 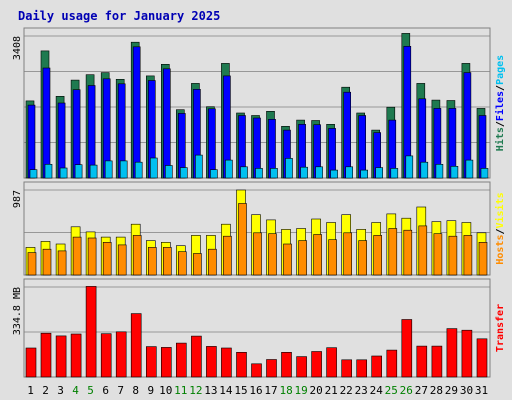 I want to click on x-tick-label: 12, so click(x=195, y=390).